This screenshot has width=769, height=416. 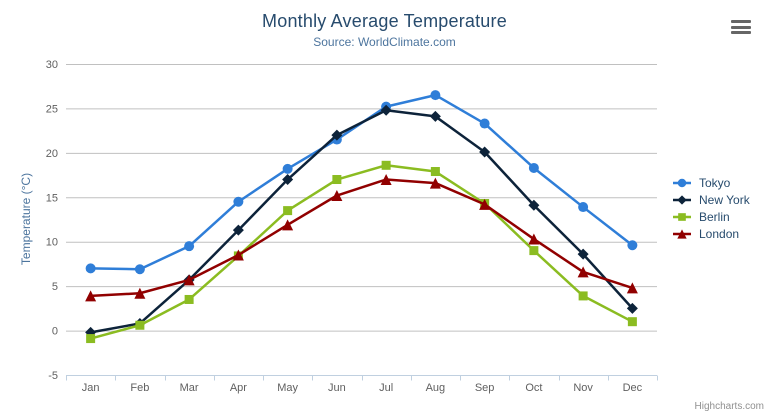 I want to click on legend-label: Tokyo, so click(x=715, y=183).